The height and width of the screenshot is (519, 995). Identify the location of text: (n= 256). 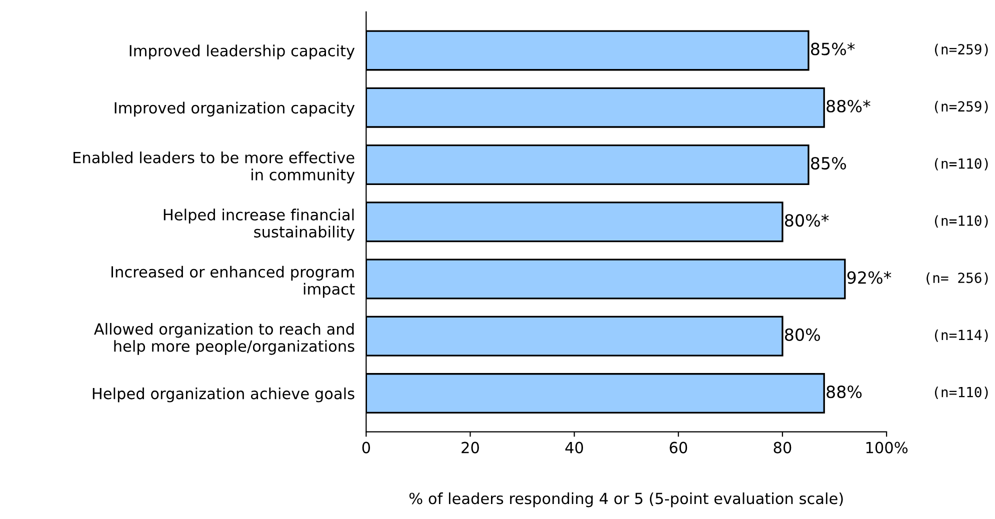
(957, 278).